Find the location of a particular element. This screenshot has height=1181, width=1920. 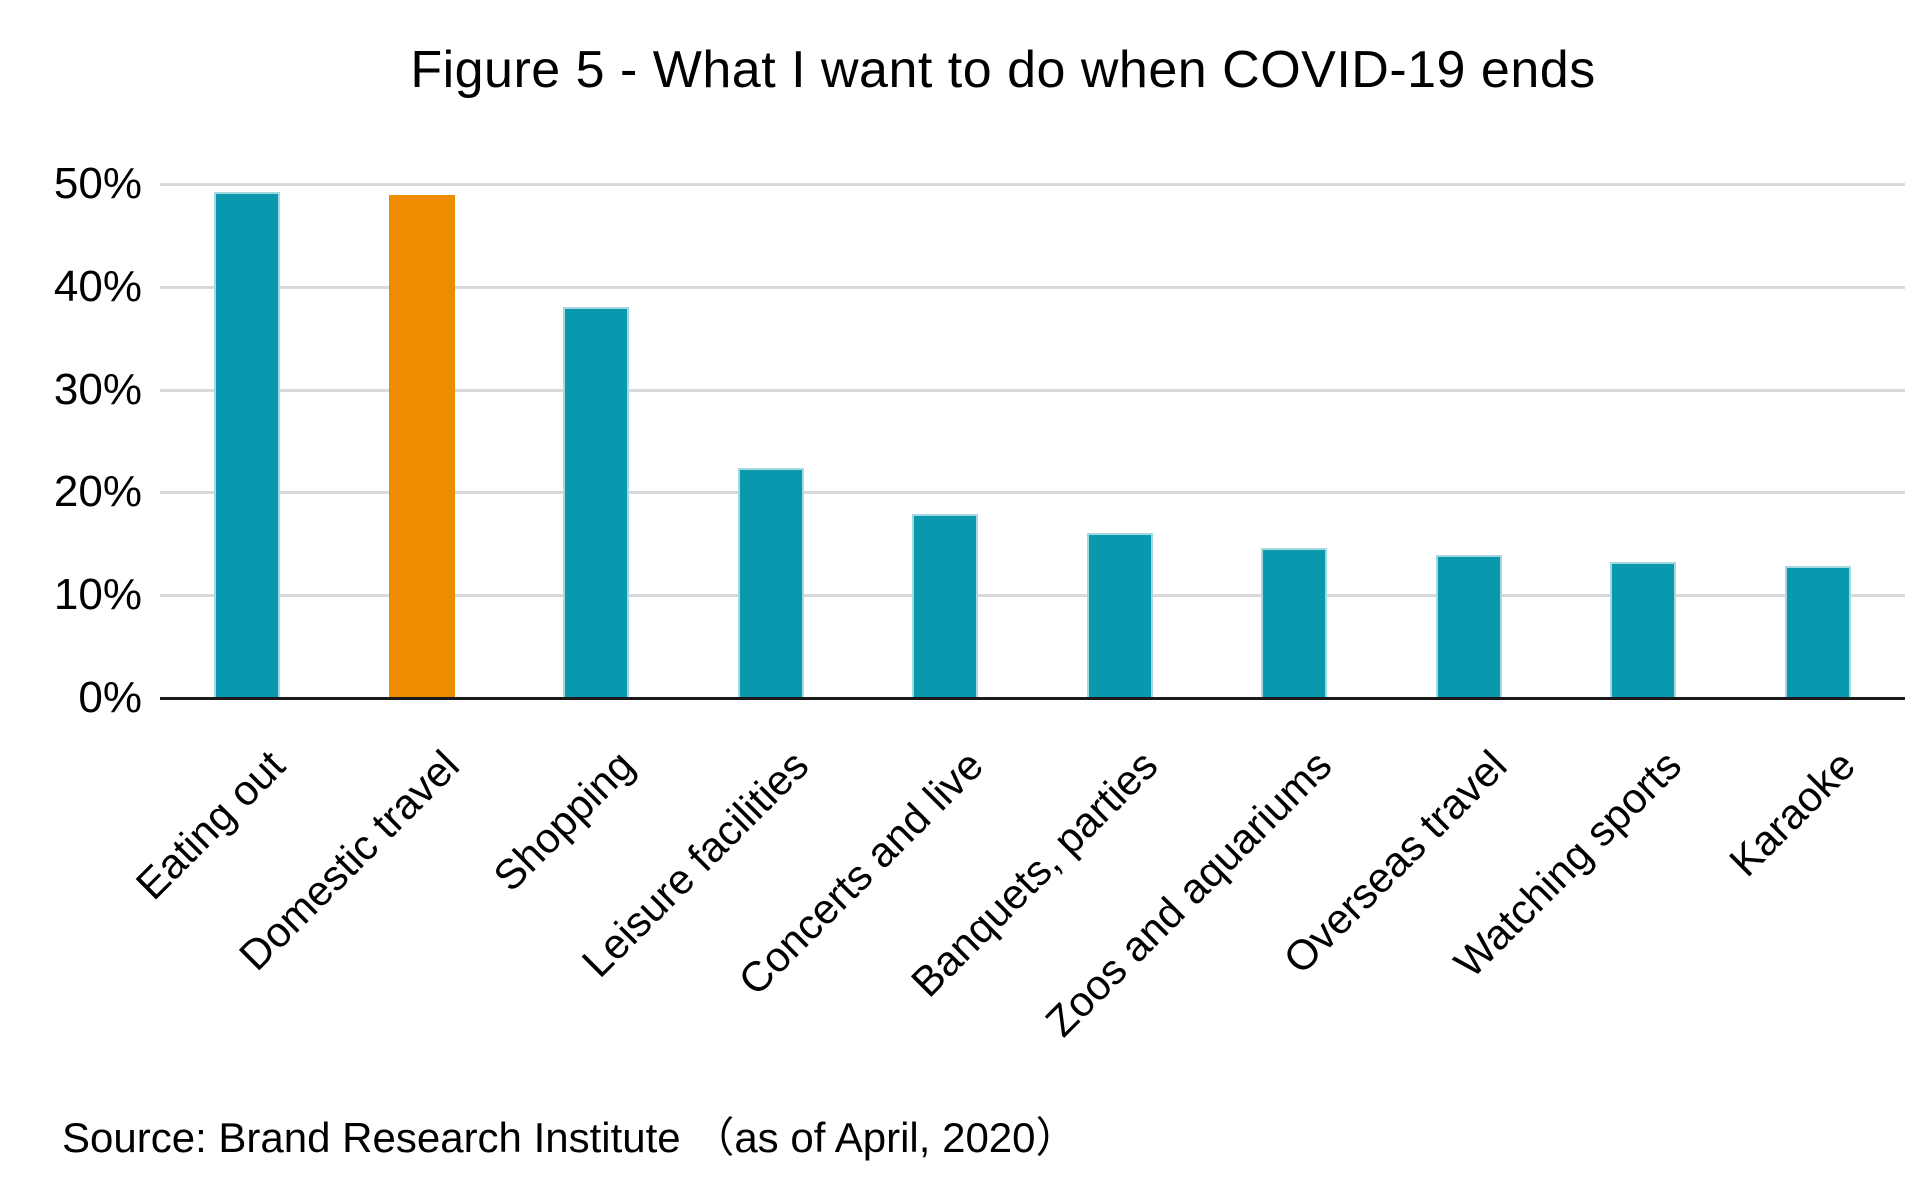

x-label-zoos-and-aquariums: Zoos and aquariums is located at coordinates (1188, 893).